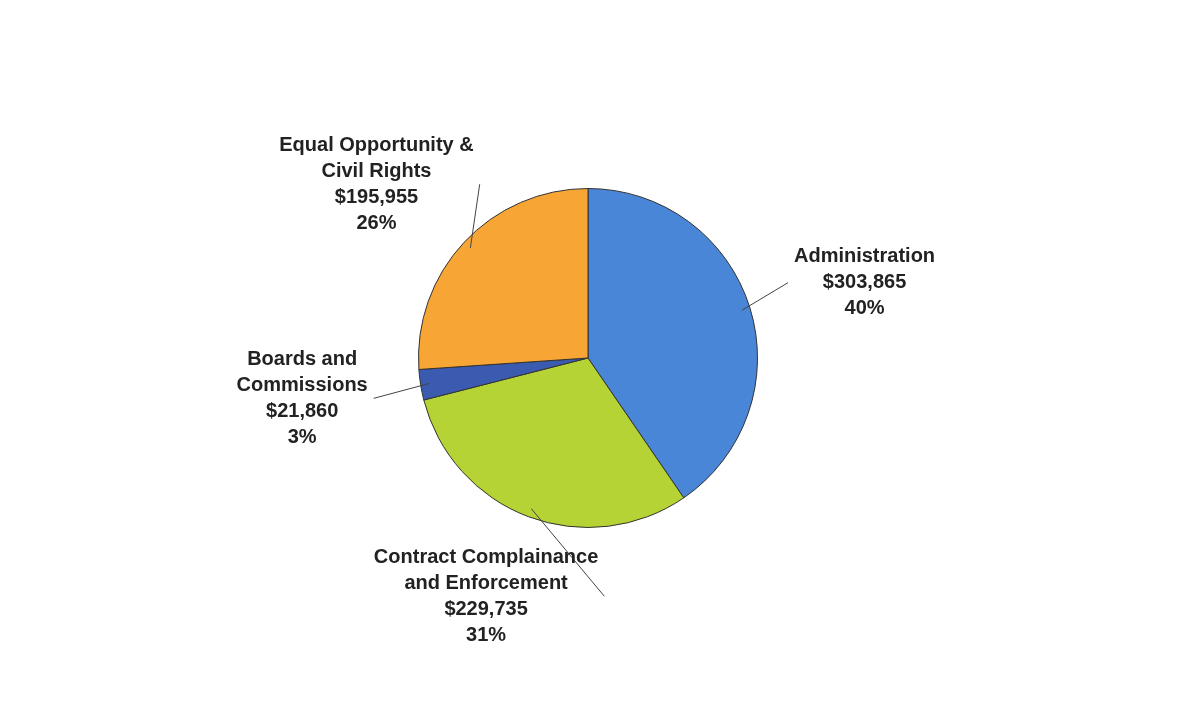 This screenshot has height=715, width=1178. Describe the element at coordinates (864, 294) in the screenshot. I see `data-label: $303,865 40%` at that location.